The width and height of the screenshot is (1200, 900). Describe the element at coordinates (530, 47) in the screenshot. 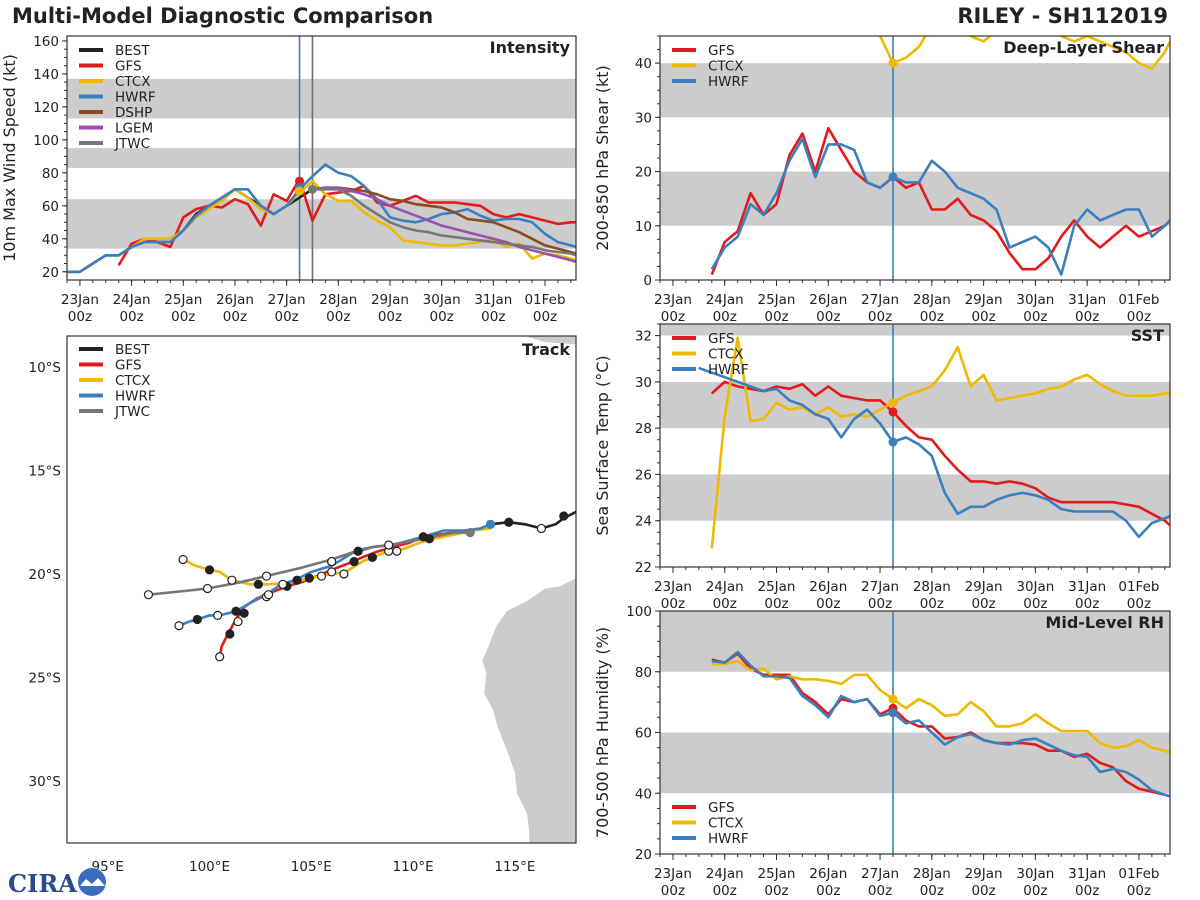

I see `panel-title: Intensity` at that location.